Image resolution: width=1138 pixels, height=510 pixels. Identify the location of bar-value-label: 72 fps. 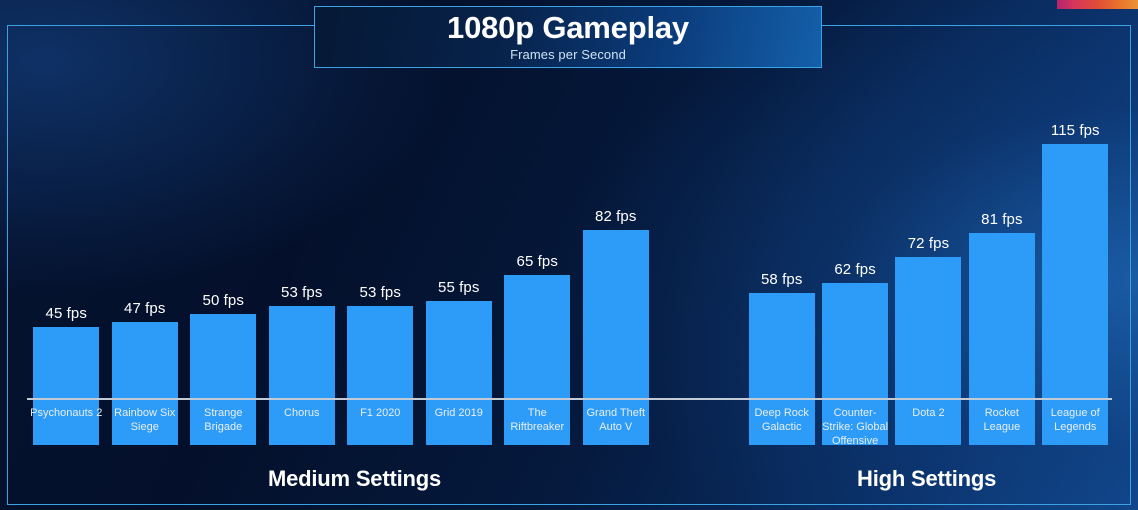
(928, 243).